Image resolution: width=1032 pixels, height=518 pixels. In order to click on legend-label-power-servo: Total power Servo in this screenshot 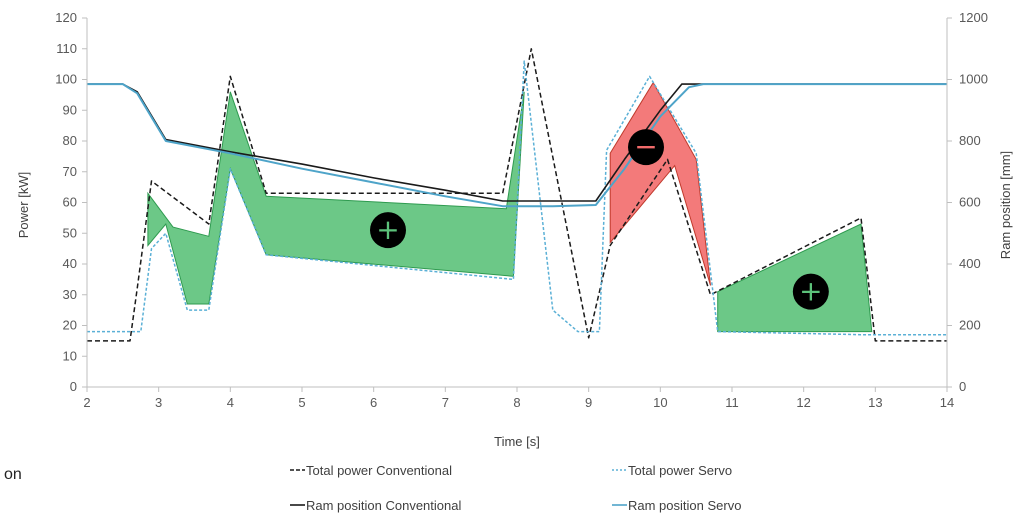, I will do `click(680, 470)`.